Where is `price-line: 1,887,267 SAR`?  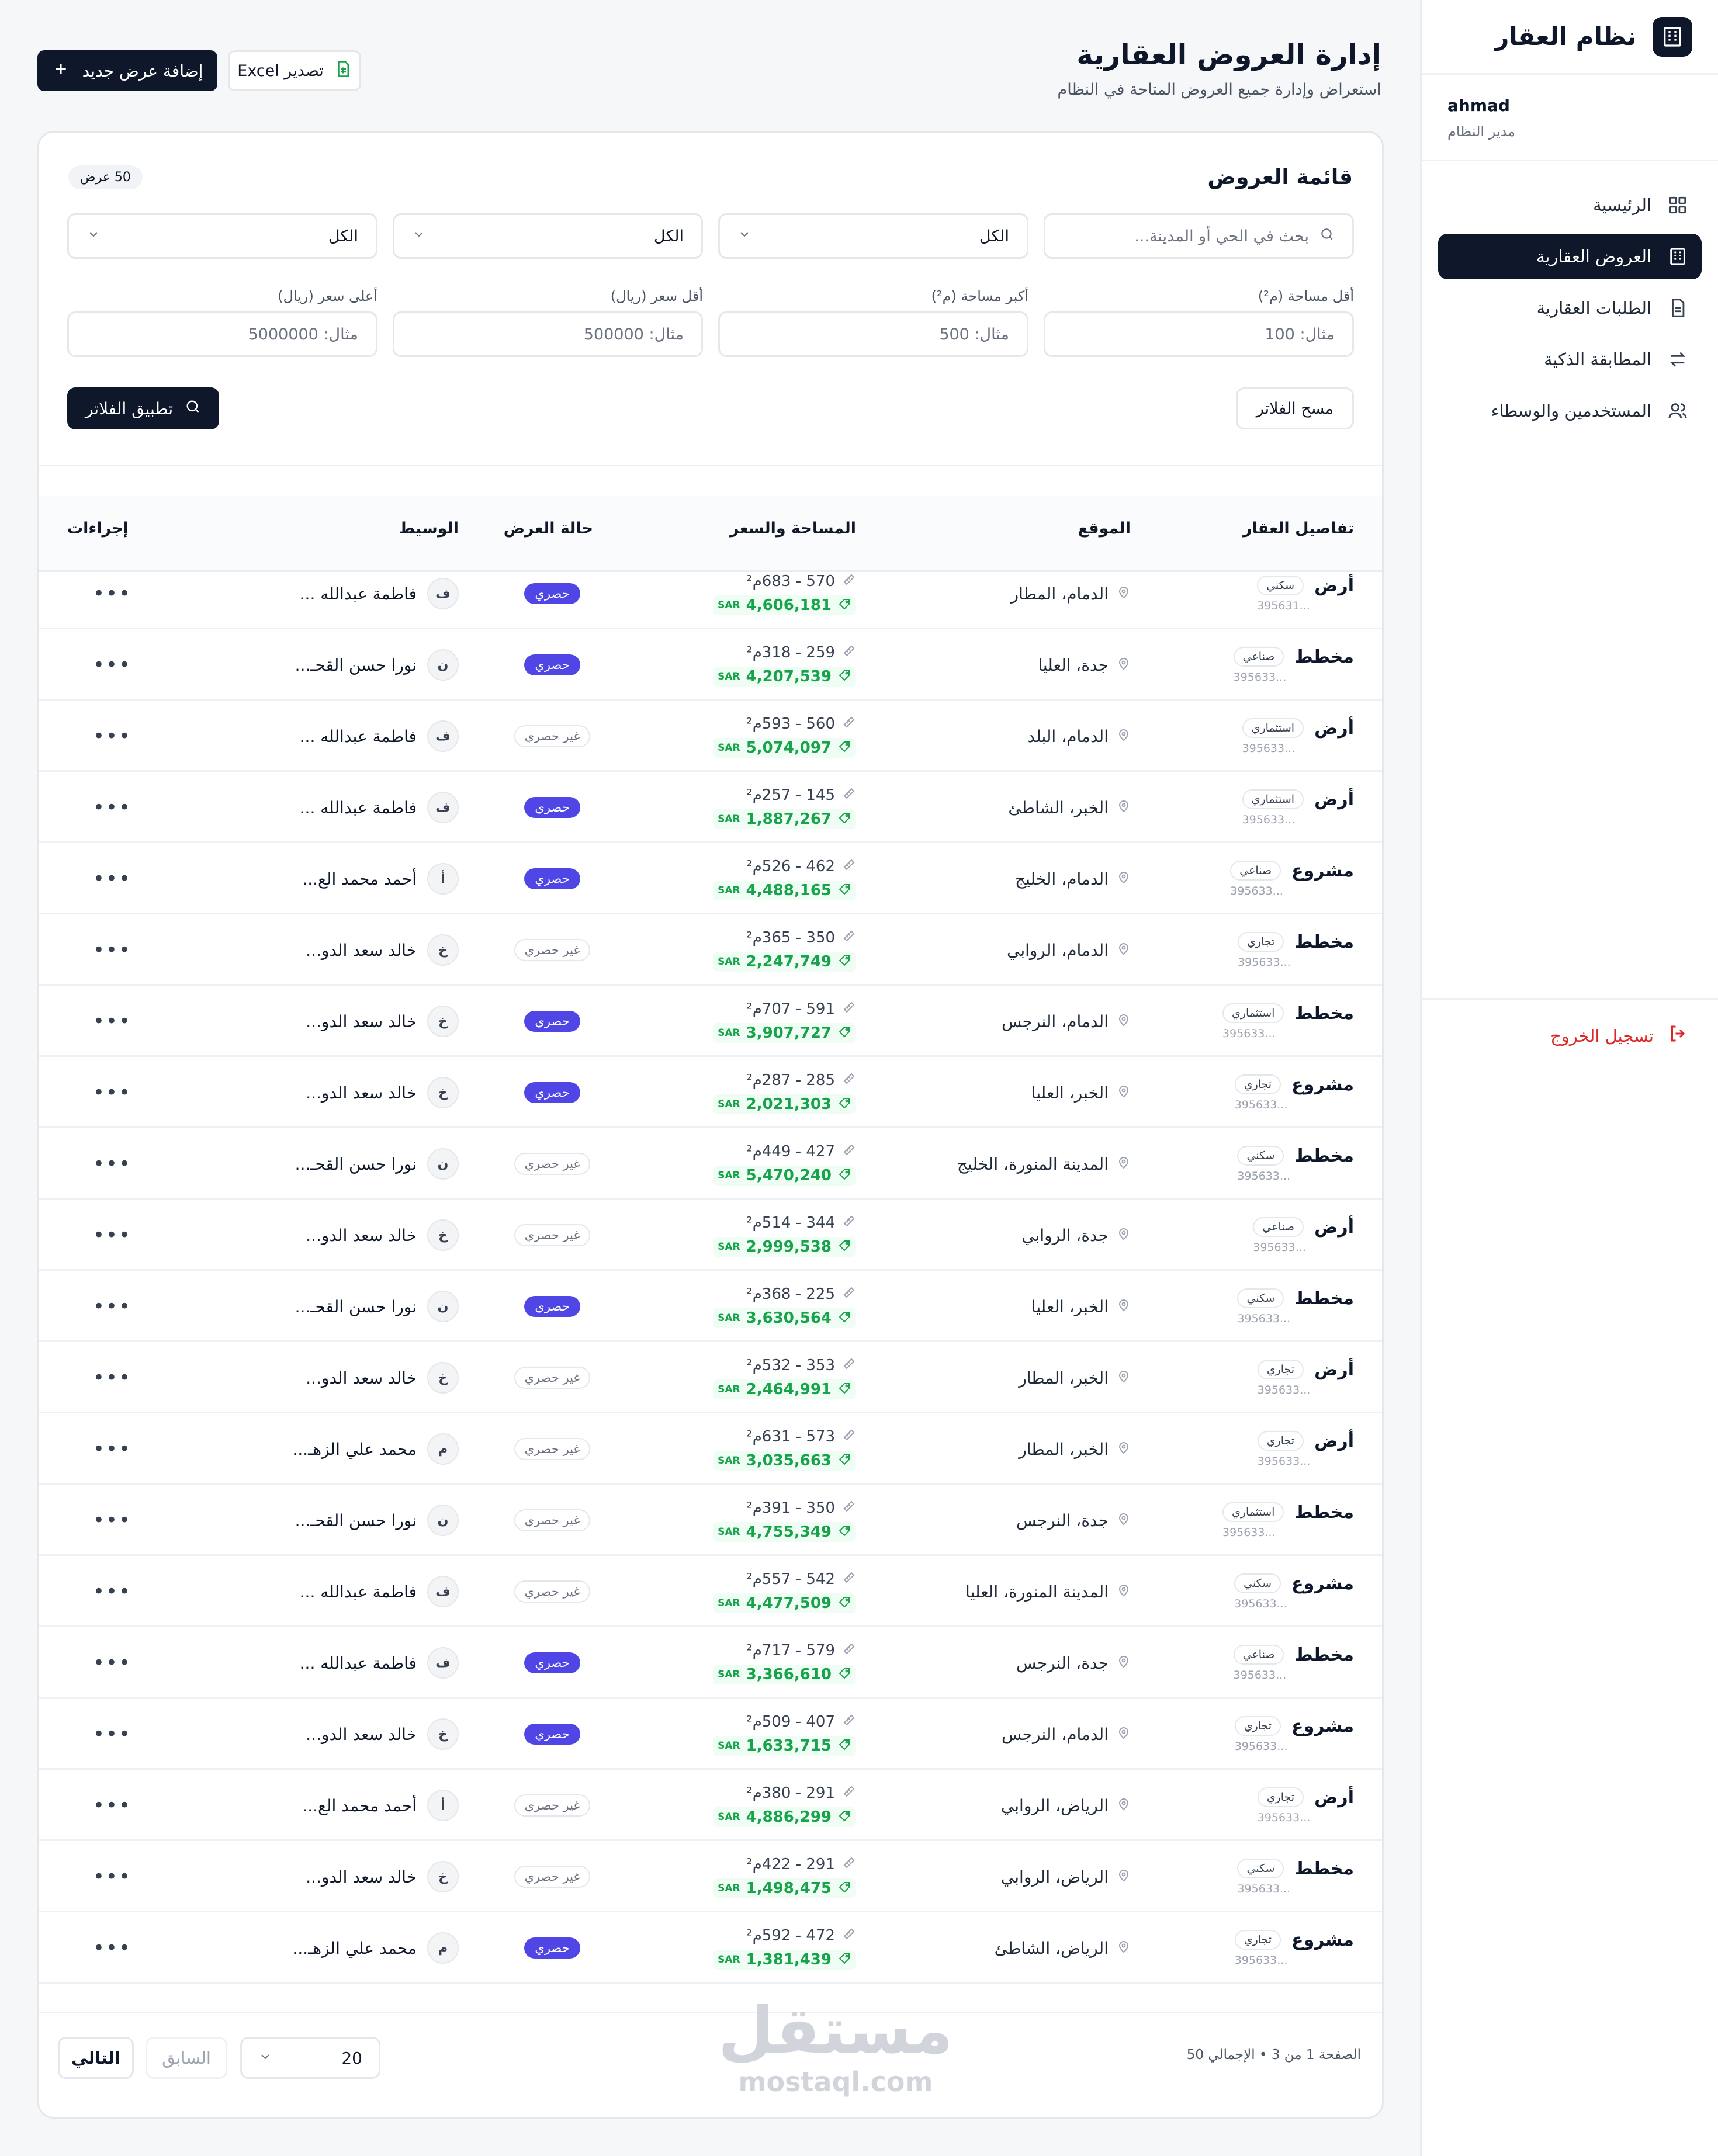
price-line: 1,887,267 SAR is located at coordinates (784, 819).